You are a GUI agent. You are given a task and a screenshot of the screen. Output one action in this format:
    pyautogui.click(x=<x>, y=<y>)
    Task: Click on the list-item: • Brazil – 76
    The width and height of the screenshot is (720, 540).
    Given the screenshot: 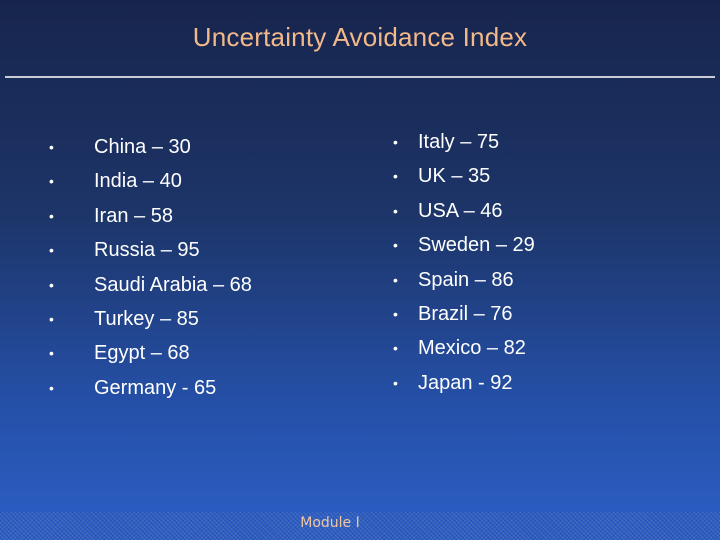 What is the action you would take?
    pyautogui.click(x=464, y=314)
    